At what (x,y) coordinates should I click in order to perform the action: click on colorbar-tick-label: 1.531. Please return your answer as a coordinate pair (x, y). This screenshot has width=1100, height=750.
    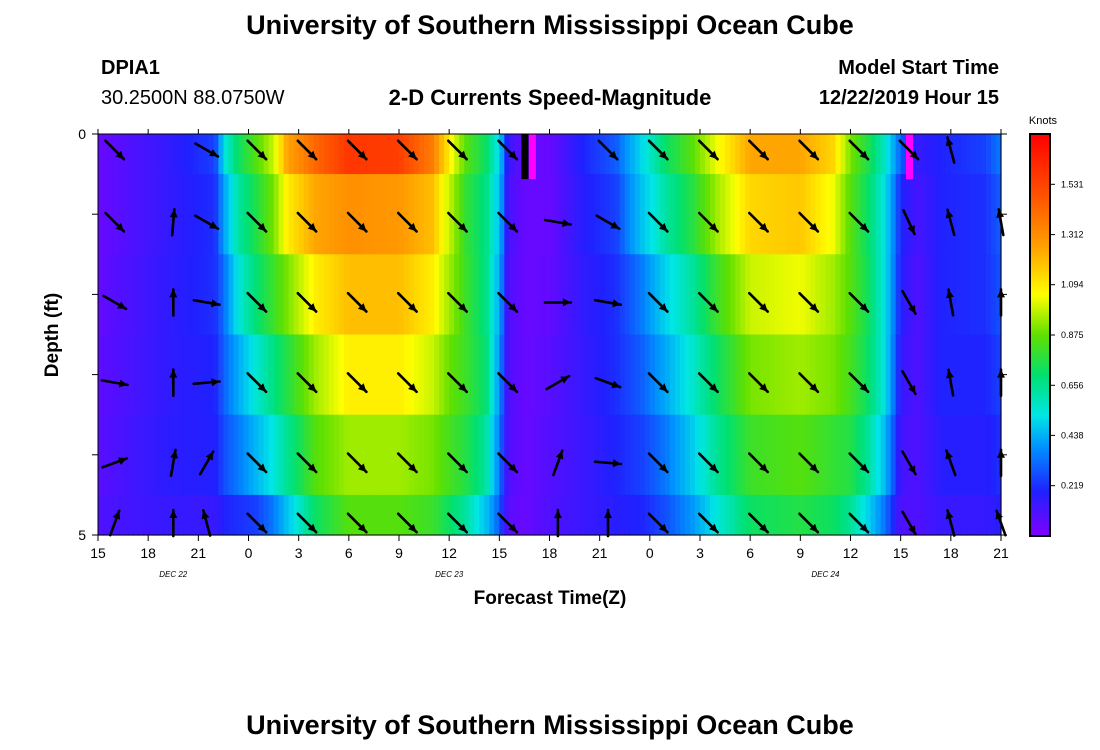
    Looking at the image, I should click on (1072, 184).